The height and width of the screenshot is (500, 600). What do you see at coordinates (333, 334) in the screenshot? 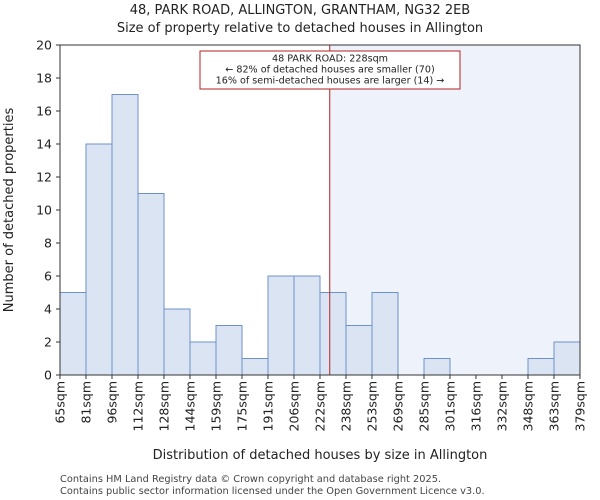
I see `bar-222sqm` at bounding box center [333, 334].